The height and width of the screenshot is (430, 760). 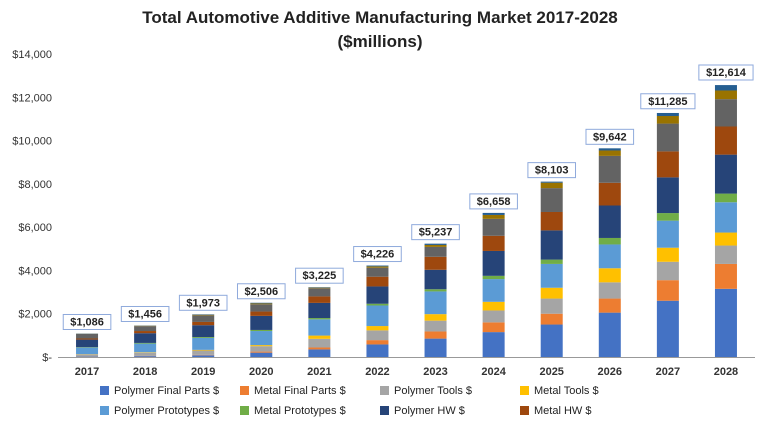 I want to click on total-data-label: $2,506, so click(x=261, y=292).